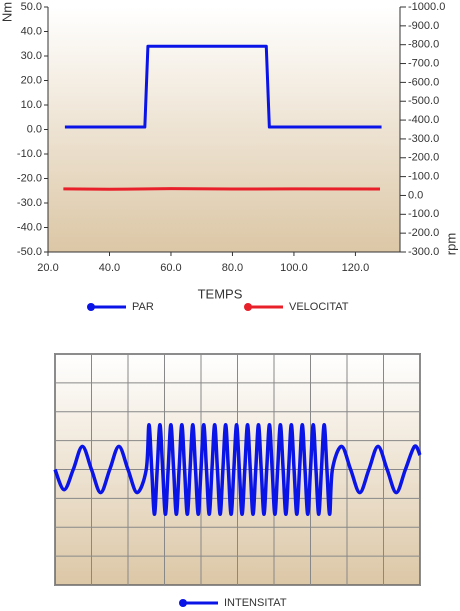  What do you see at coordinates (31, 105) in the screenshot?
I see `y-tick-label: 10.0` at bounding box center [31, 105].